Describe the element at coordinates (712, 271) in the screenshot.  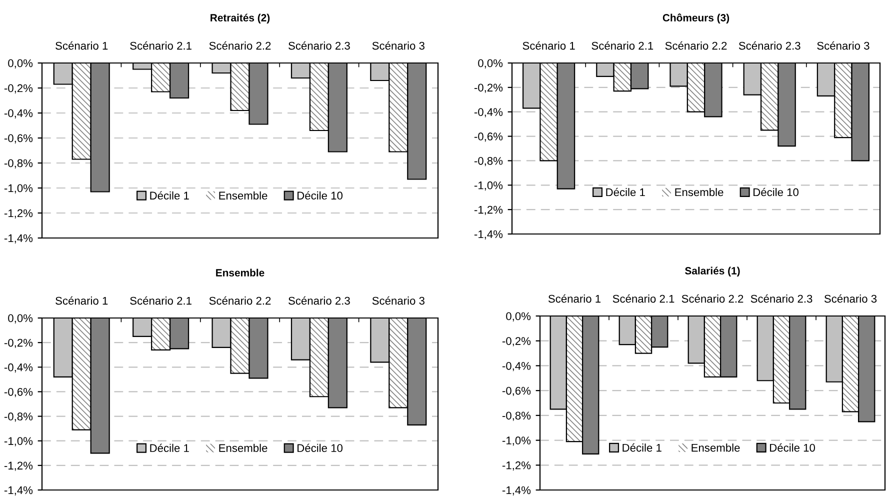
I see `chart-title: Salariés (1)` at that location.